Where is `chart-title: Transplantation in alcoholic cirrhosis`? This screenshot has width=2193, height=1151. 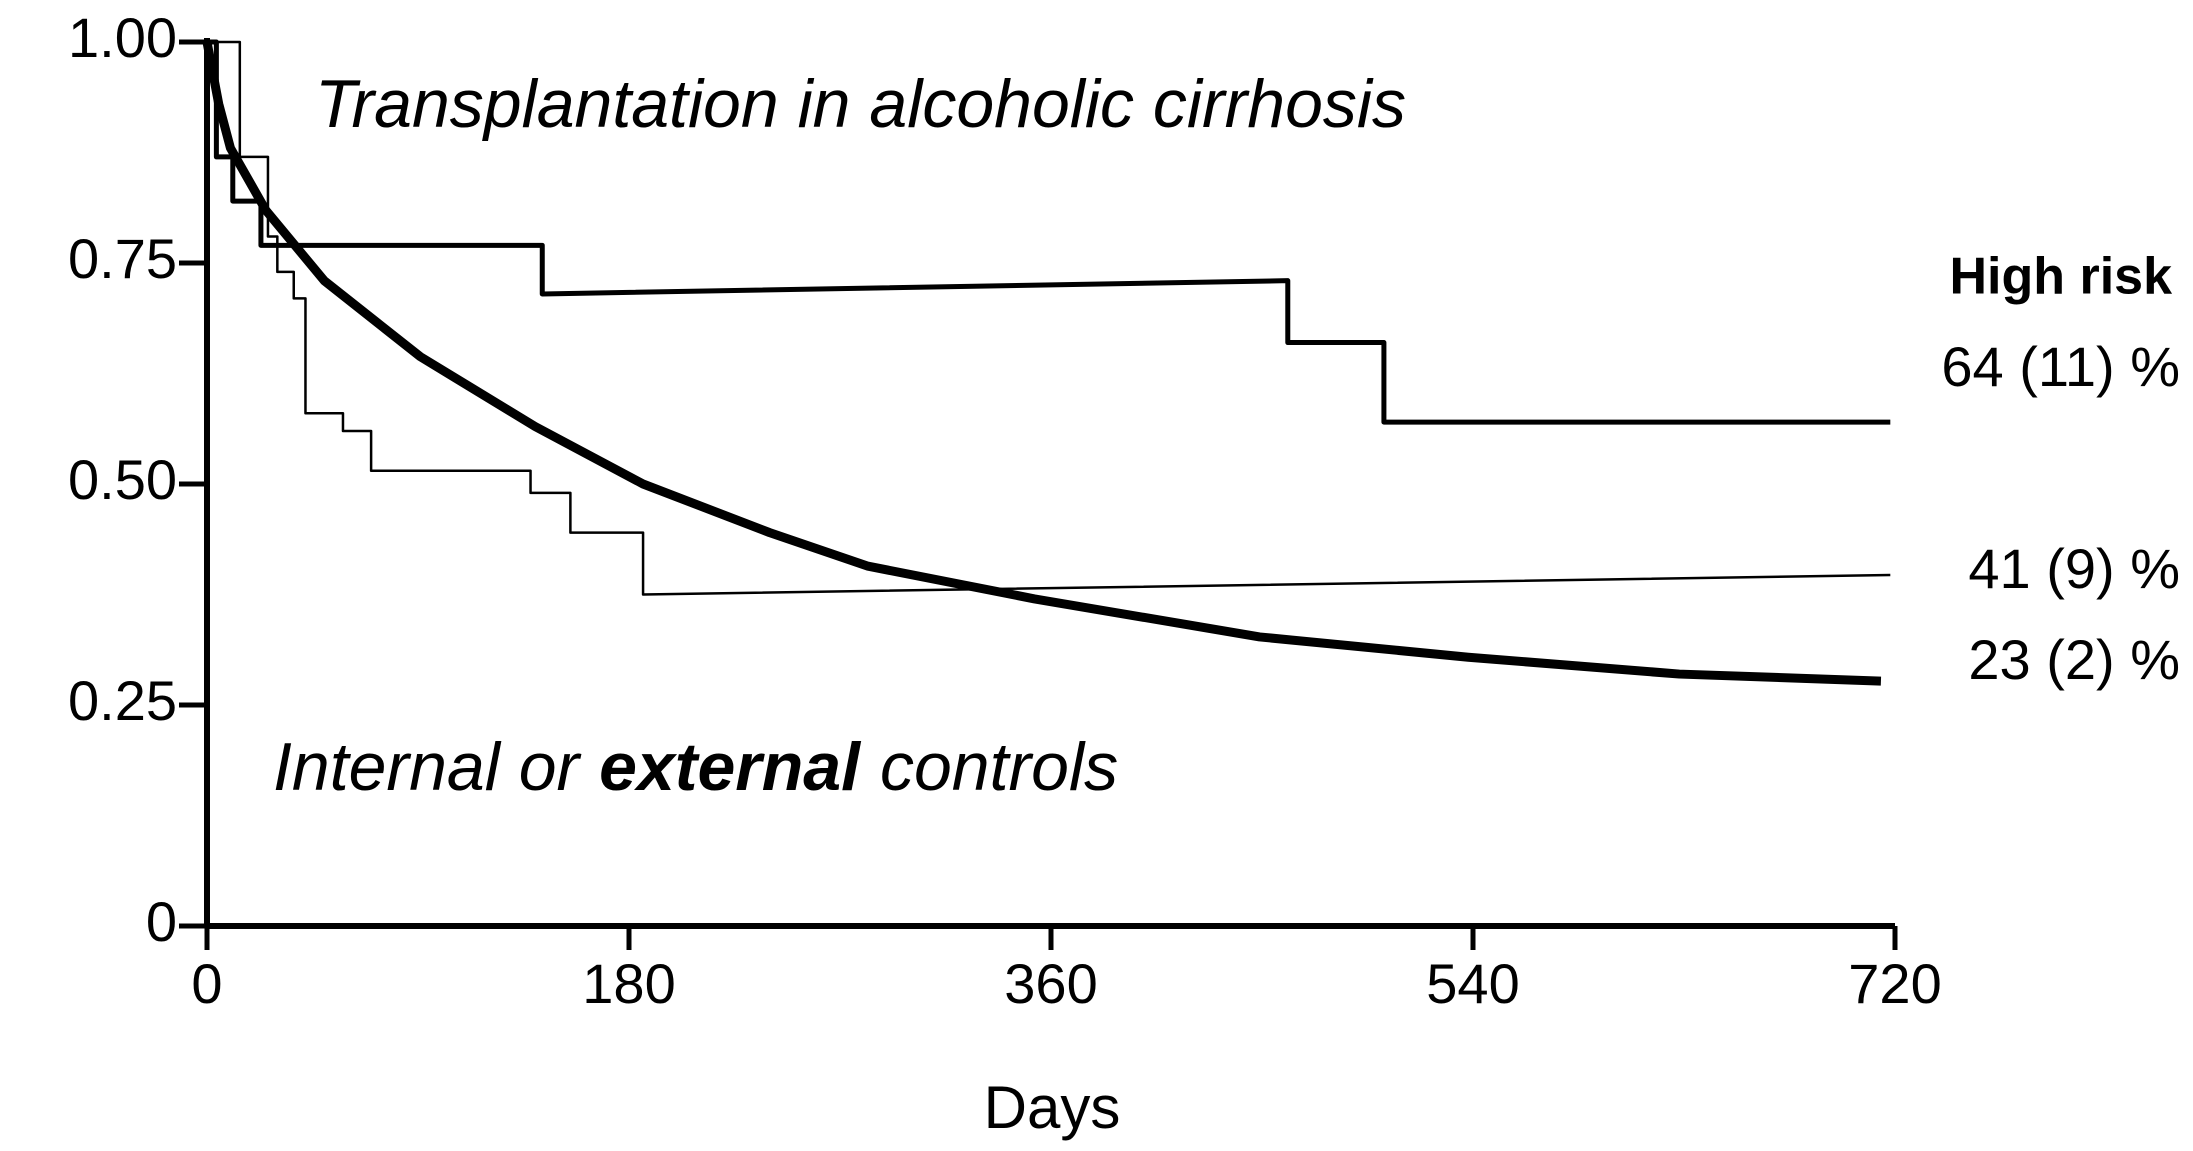
chart-title: Transplantation in alcoholic cirrhosis is located at coordinates (860, 104).